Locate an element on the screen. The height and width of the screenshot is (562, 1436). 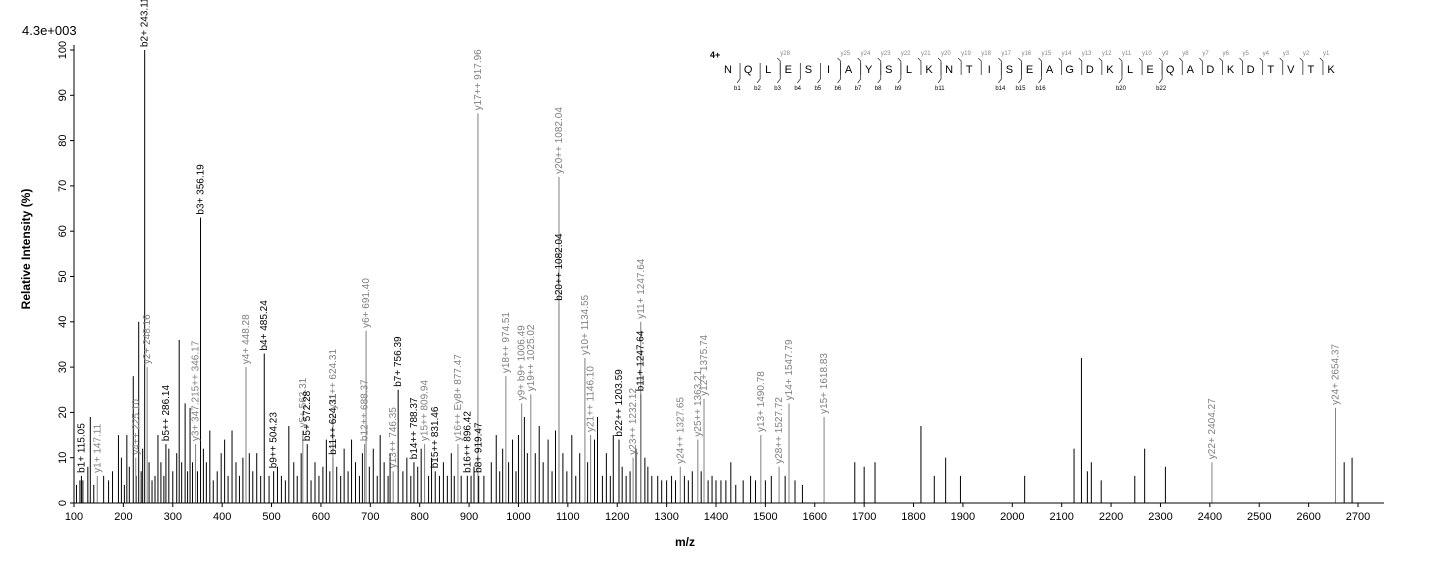
peak-label: b2+ 243.11 is located at coordinates (145, 23).